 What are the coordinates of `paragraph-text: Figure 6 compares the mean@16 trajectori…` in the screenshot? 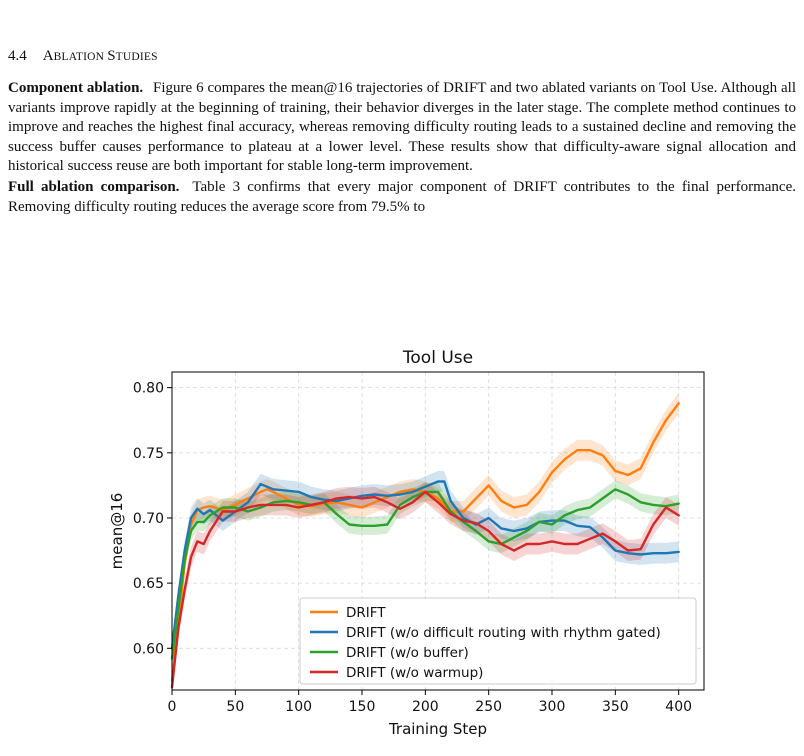 It's located at (402, 127).